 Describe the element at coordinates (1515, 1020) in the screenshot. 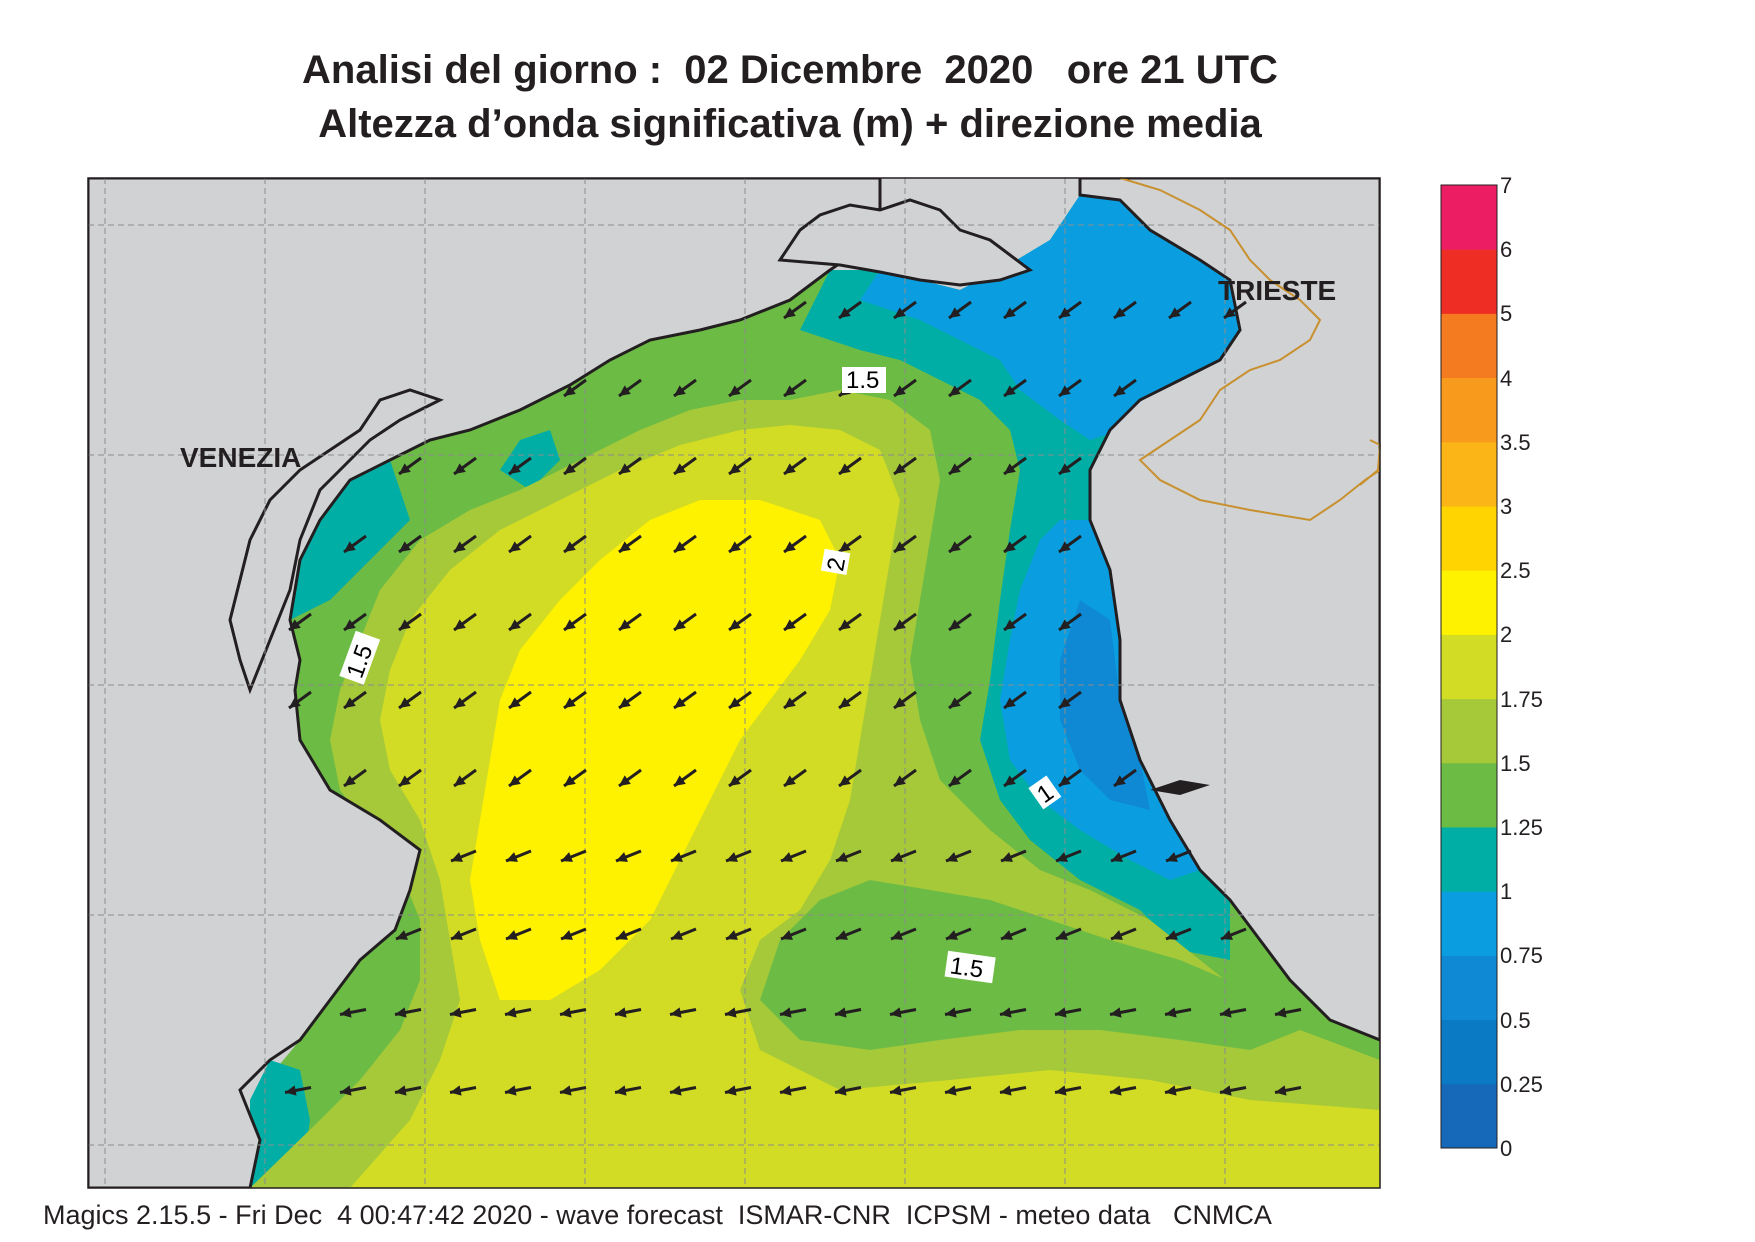

I see `colorbar-tick-label: 0.5` at that location.